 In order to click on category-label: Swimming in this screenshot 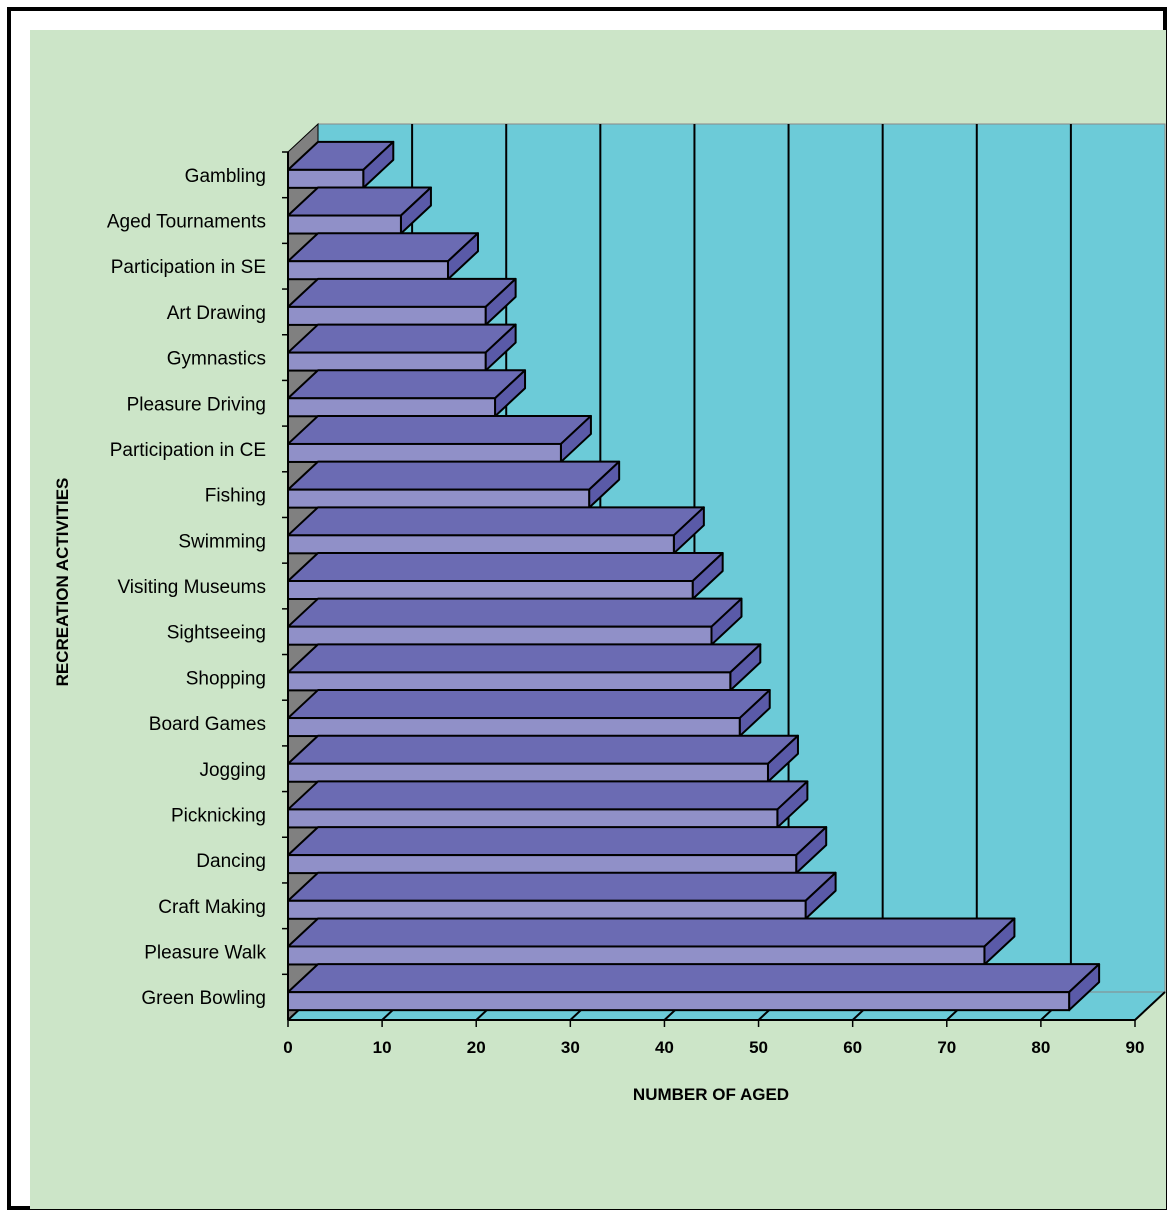, I will do `click(222, 541)`.